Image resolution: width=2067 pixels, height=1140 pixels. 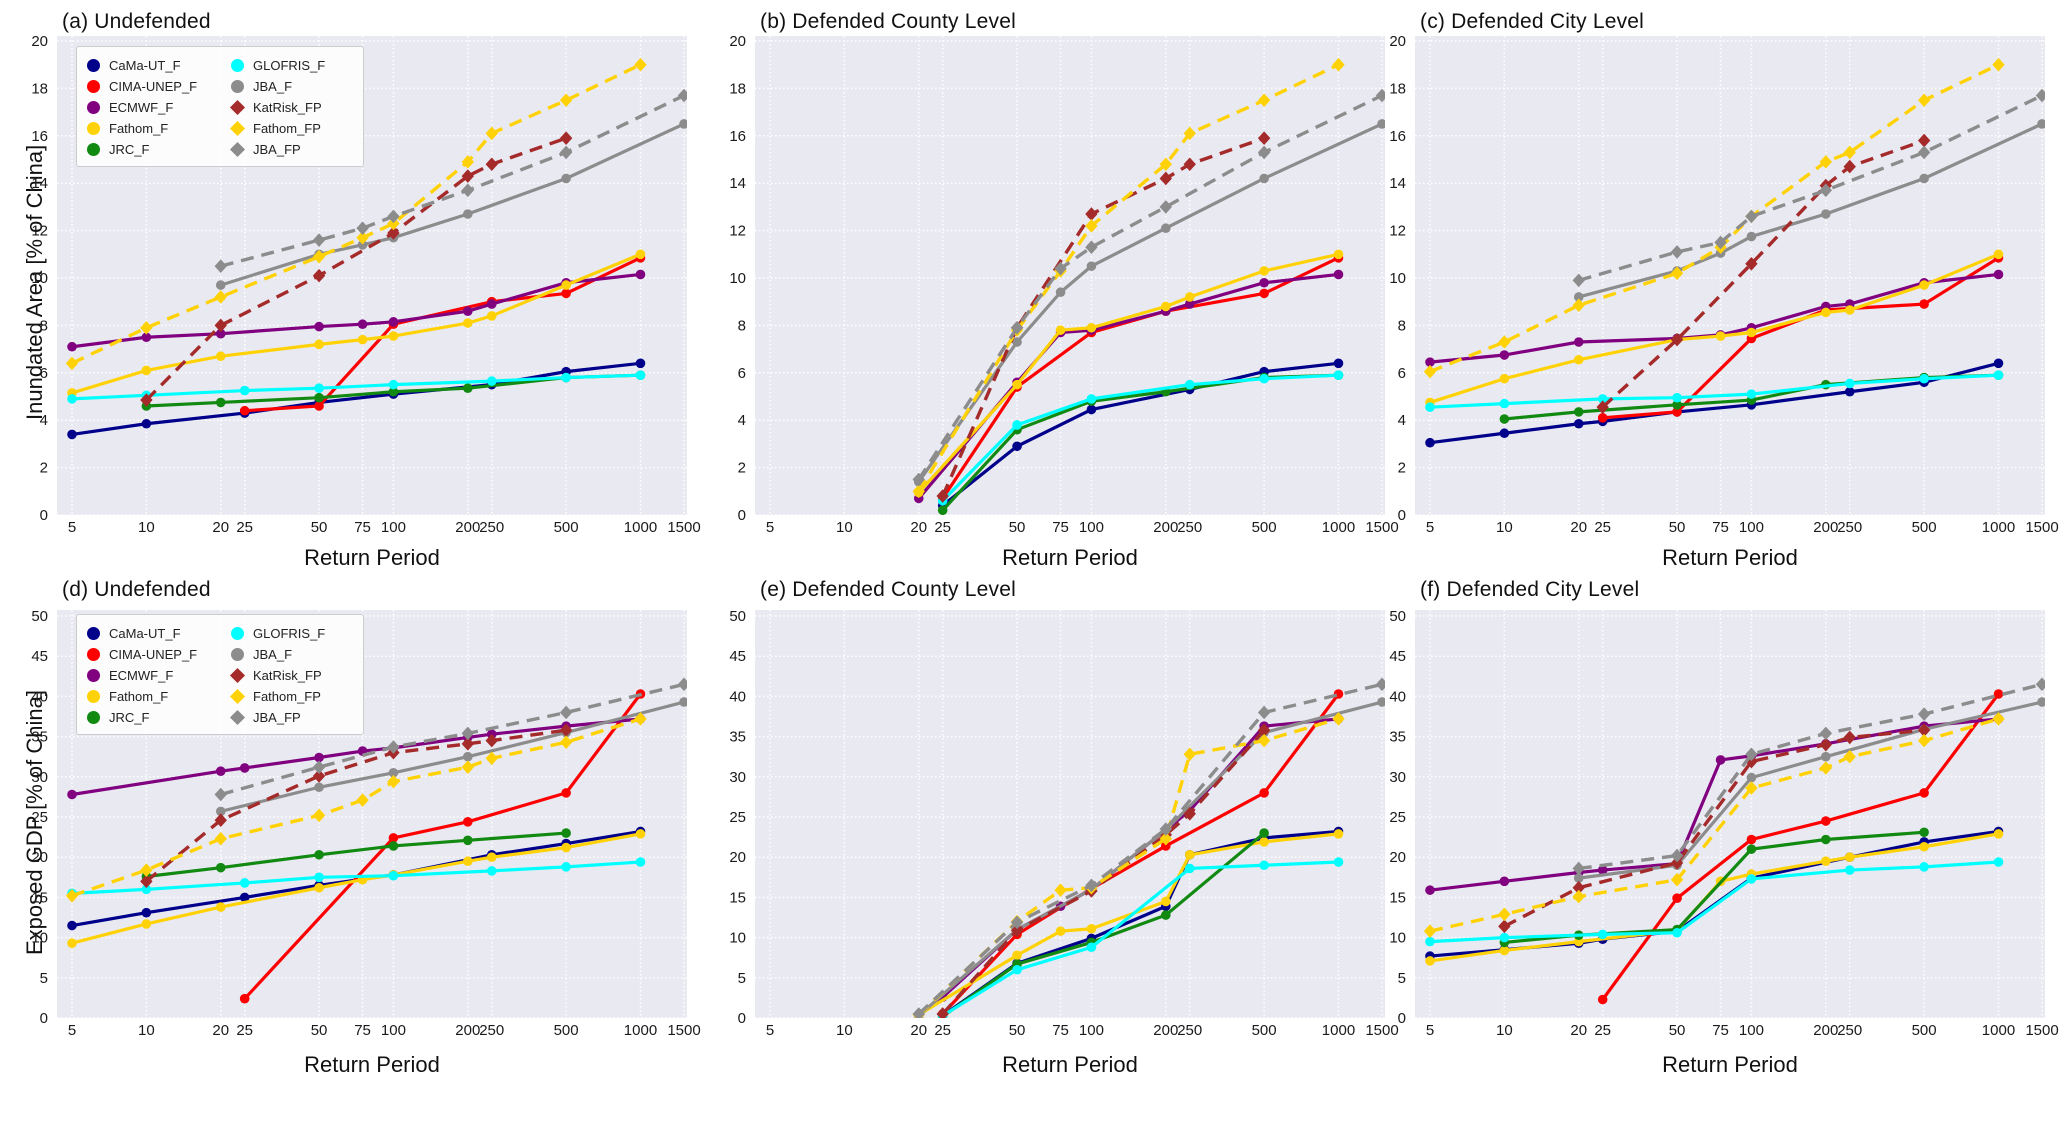 What do you see at coordinates (44, 373) in the screenshot?
I see `svg-text: 6` at bounding box center [44, 373].